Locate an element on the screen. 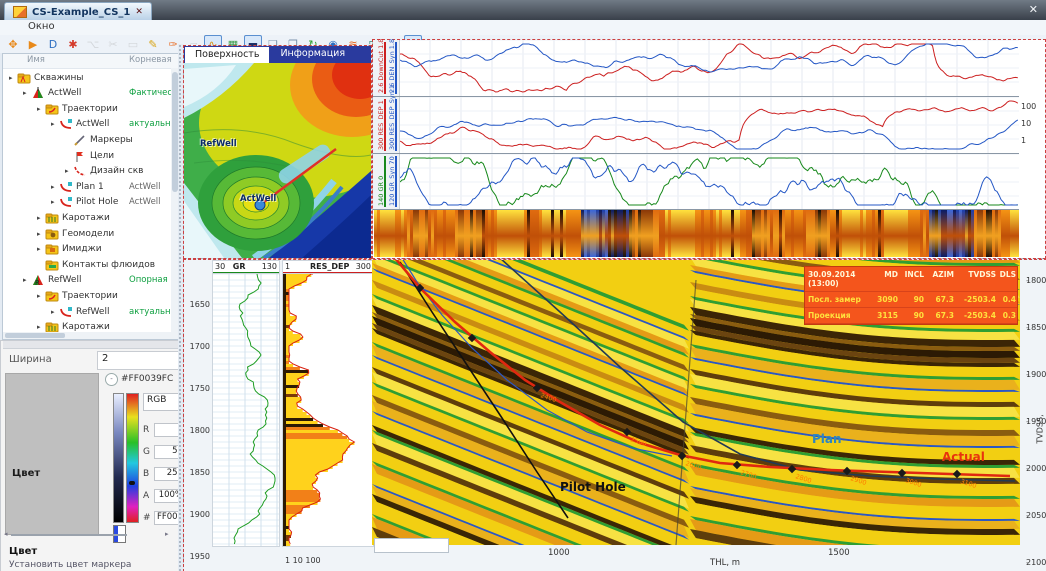  properties-scrollbar is located at coordinates (69, 535).